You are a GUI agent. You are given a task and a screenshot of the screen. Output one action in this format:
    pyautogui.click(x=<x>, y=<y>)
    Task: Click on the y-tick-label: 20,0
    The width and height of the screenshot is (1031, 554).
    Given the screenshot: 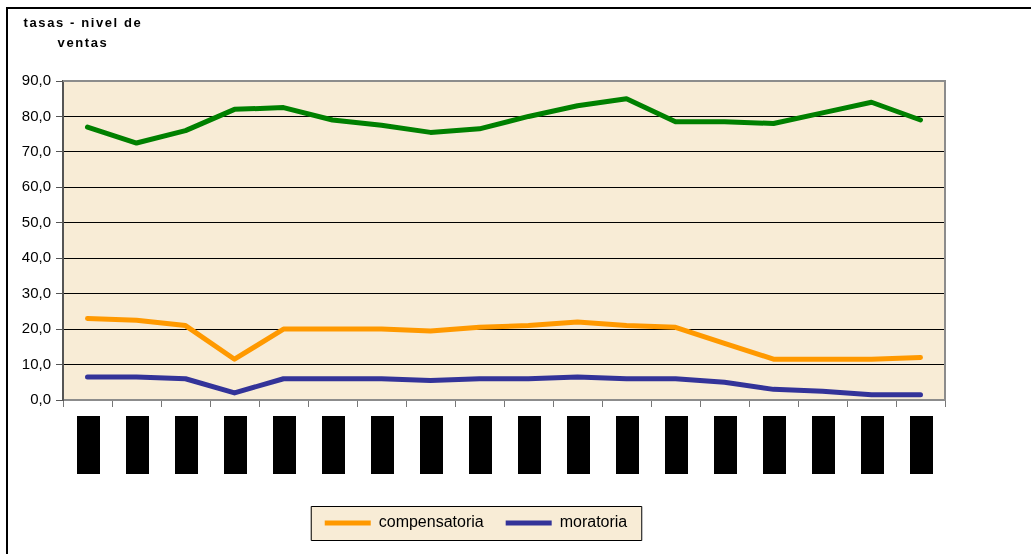 What is the action you would take?
    pyautogui.click(x=36, y=328)
    